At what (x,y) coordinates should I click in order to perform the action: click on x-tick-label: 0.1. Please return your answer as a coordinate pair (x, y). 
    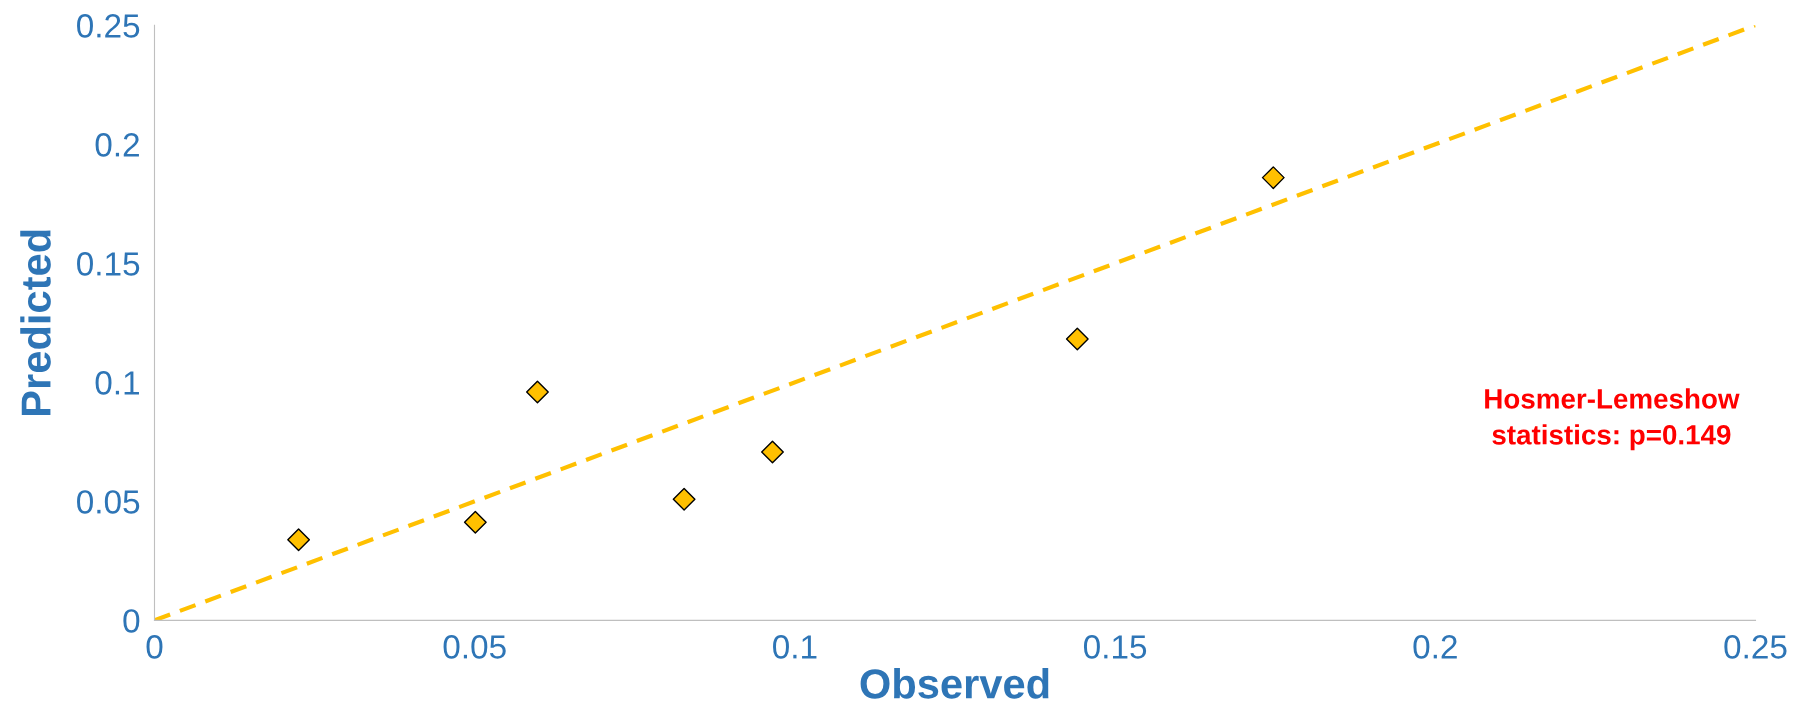
    Looking at the image, I should click on (795, 647).